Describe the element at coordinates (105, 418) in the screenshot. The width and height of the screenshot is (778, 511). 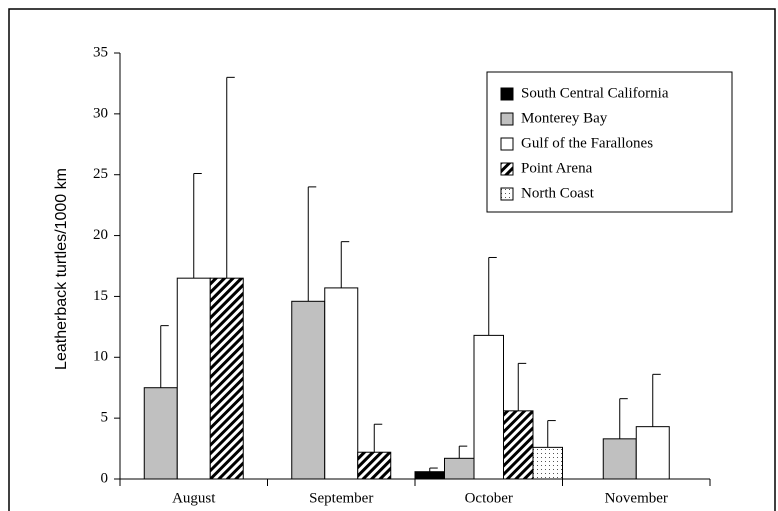
I see `y-tick-label: 5` at that location.